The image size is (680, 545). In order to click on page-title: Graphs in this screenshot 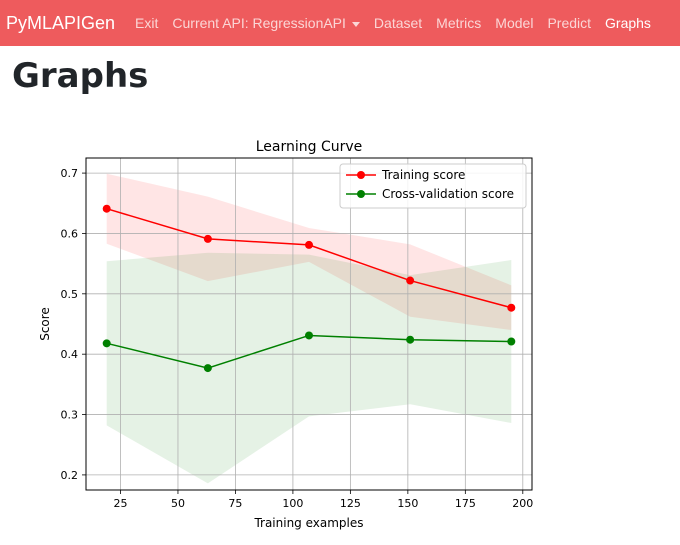, I will do `click(80, 76)`.